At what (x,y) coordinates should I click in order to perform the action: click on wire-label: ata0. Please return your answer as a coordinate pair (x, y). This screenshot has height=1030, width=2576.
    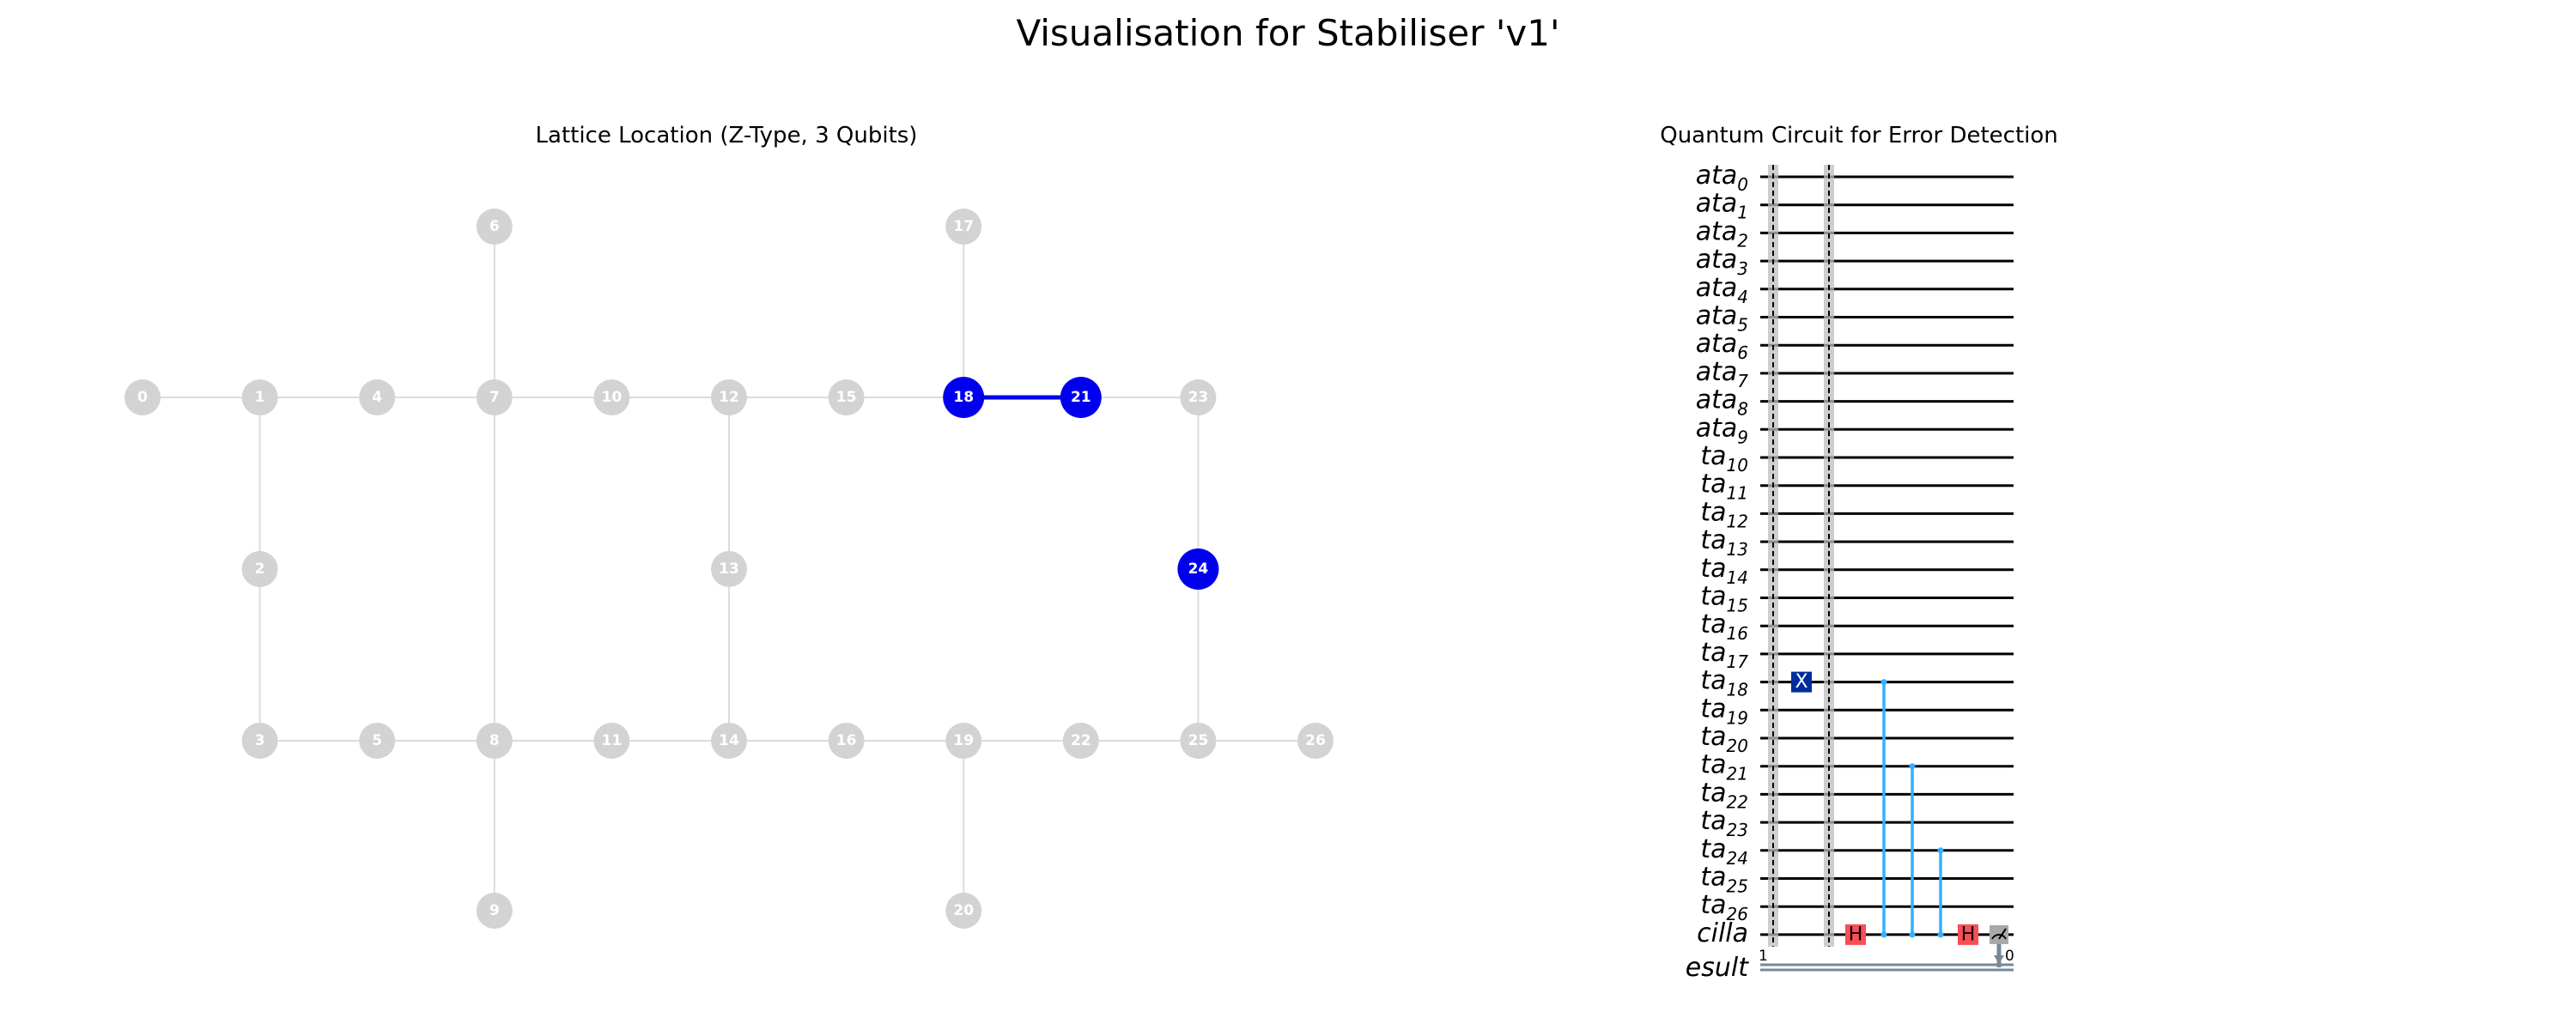
    Looking at the image, I should click on (1722, 178).